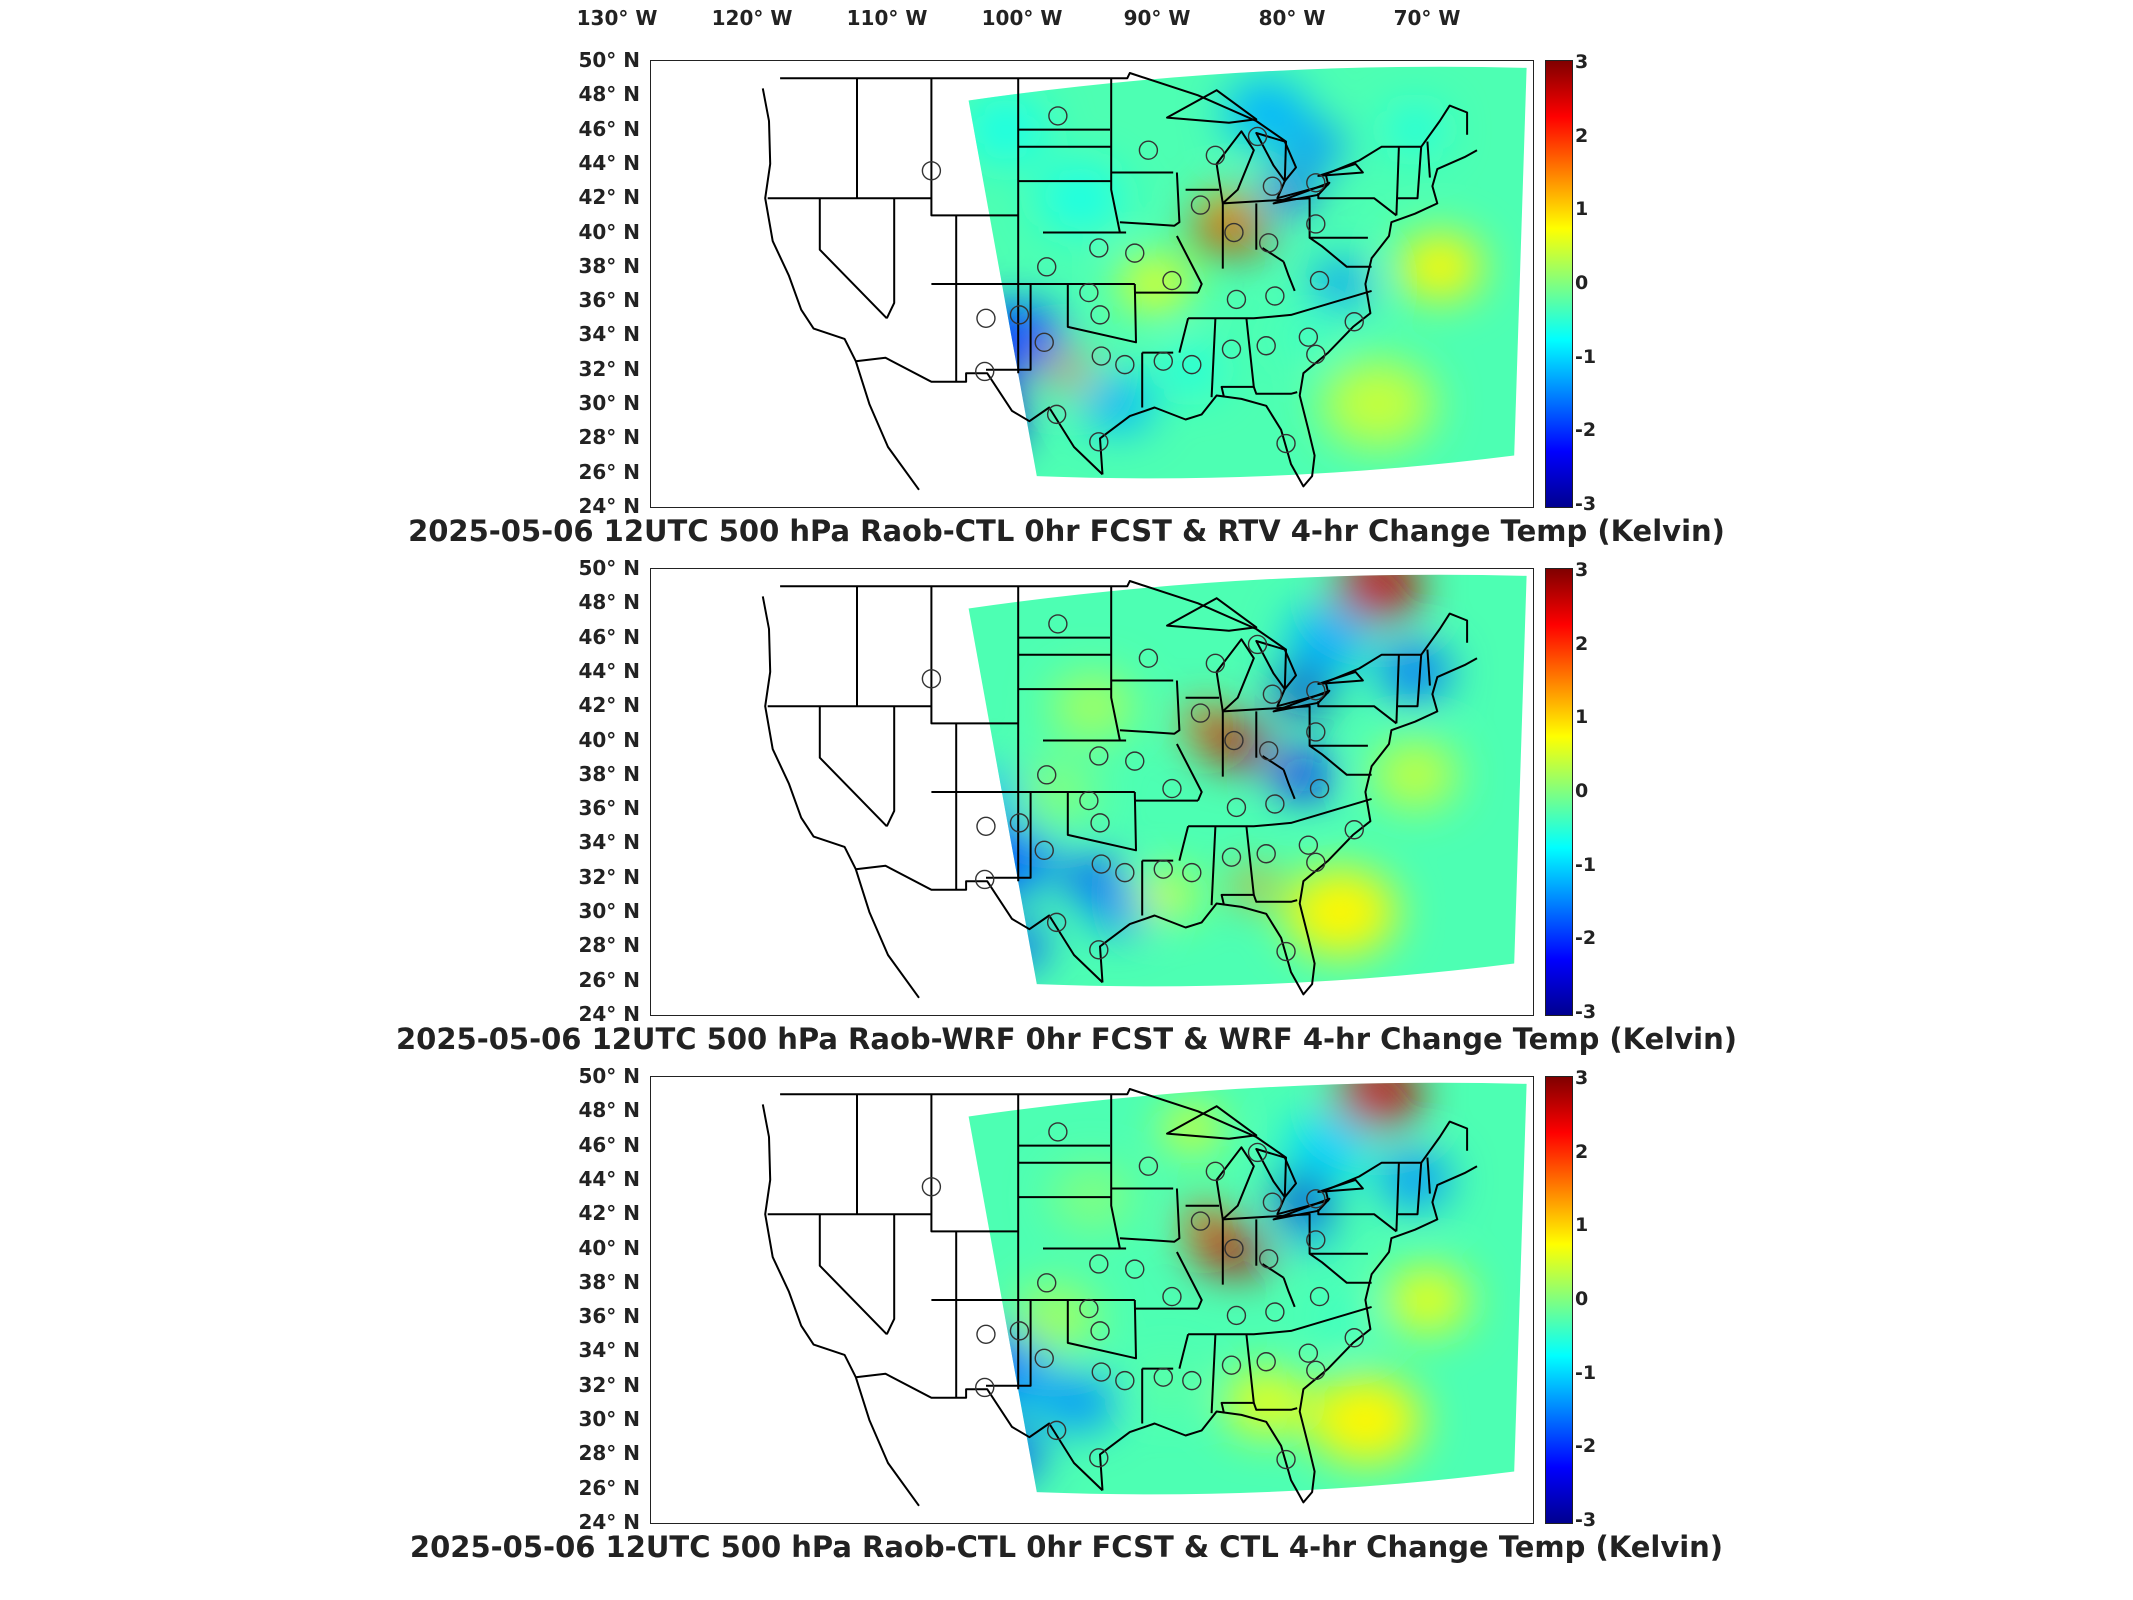 The height and width of the screenshot is (1600, 2133). What do you see at coordinates (1022, 18) in the screenshot?
I see `longitude-label: 100° W` at bounding box center [1022, 18].